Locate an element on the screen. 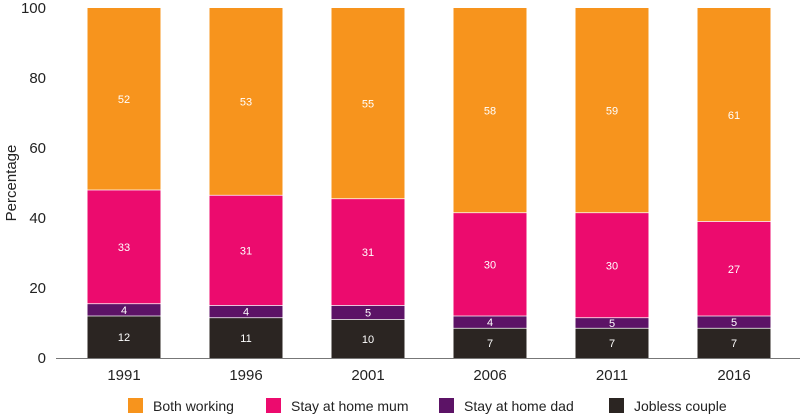  legend-label: Jobless couple is located at coordinates (680, 406).